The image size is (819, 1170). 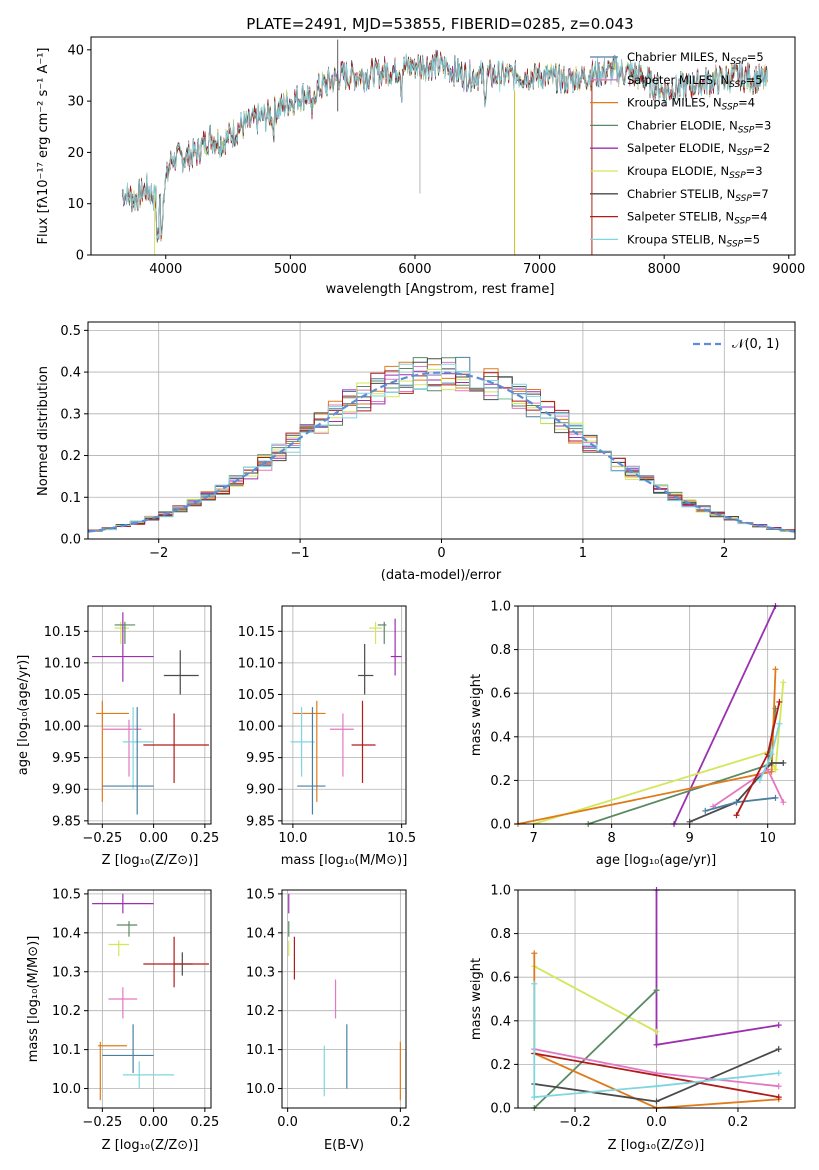 I want to click on normal-curve, so click(x=441, y=452).